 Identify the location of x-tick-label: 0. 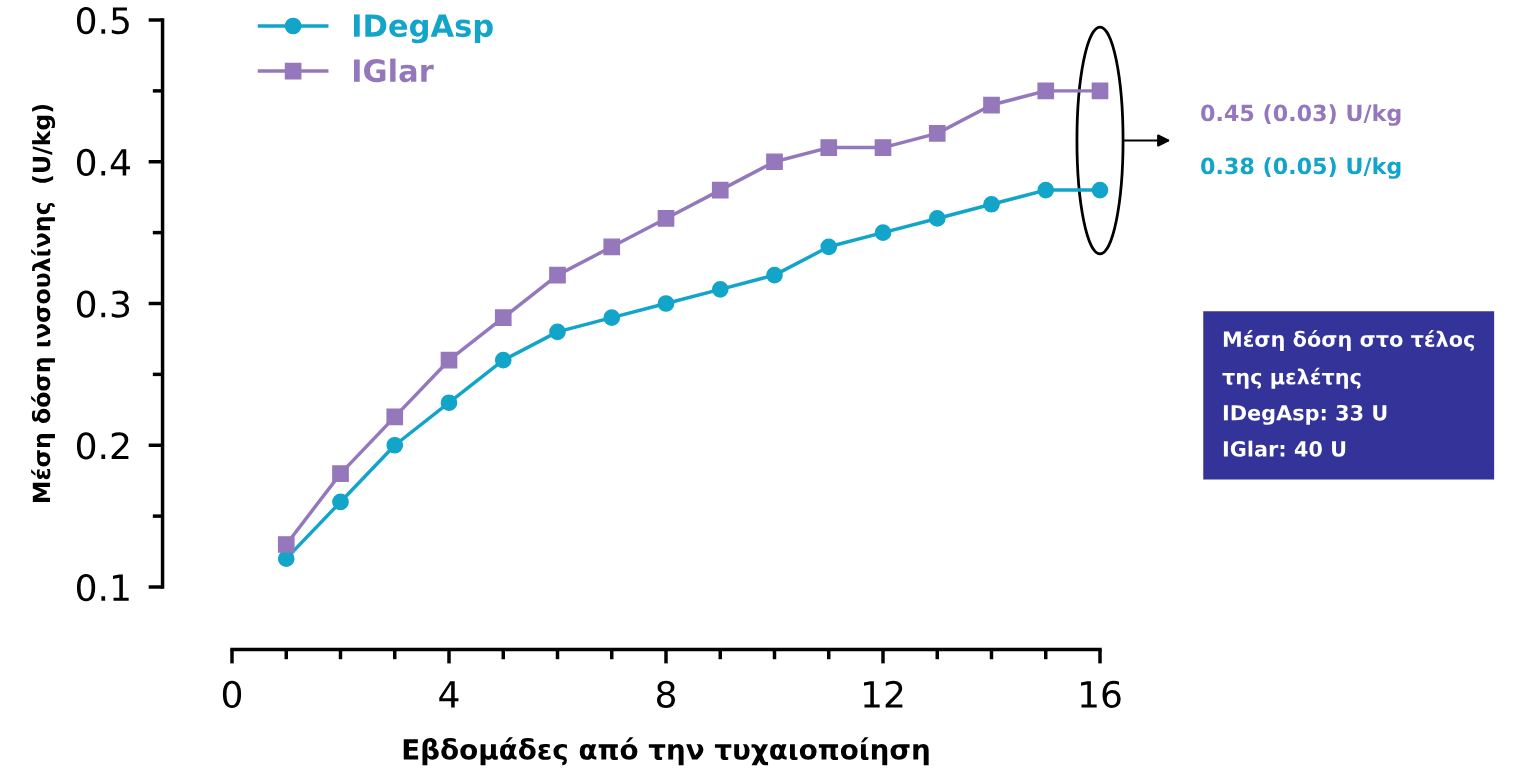
(232, 694).